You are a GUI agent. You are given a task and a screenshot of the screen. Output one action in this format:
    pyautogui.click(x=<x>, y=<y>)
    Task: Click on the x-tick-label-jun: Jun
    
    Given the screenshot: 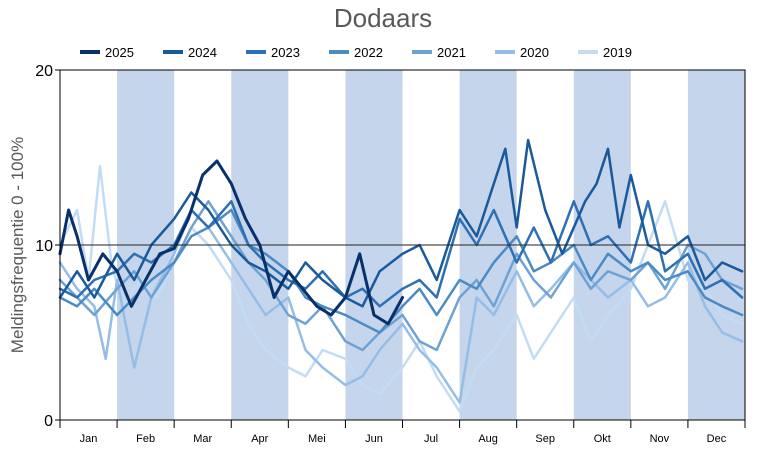 What is the action you would take?
    pyautogui.click(x=374, y=439)
    